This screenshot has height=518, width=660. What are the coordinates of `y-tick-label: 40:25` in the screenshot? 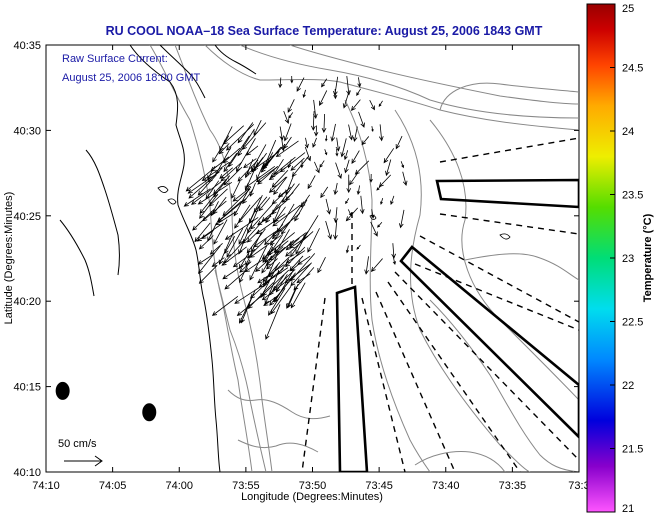 It's located at (27, 217).